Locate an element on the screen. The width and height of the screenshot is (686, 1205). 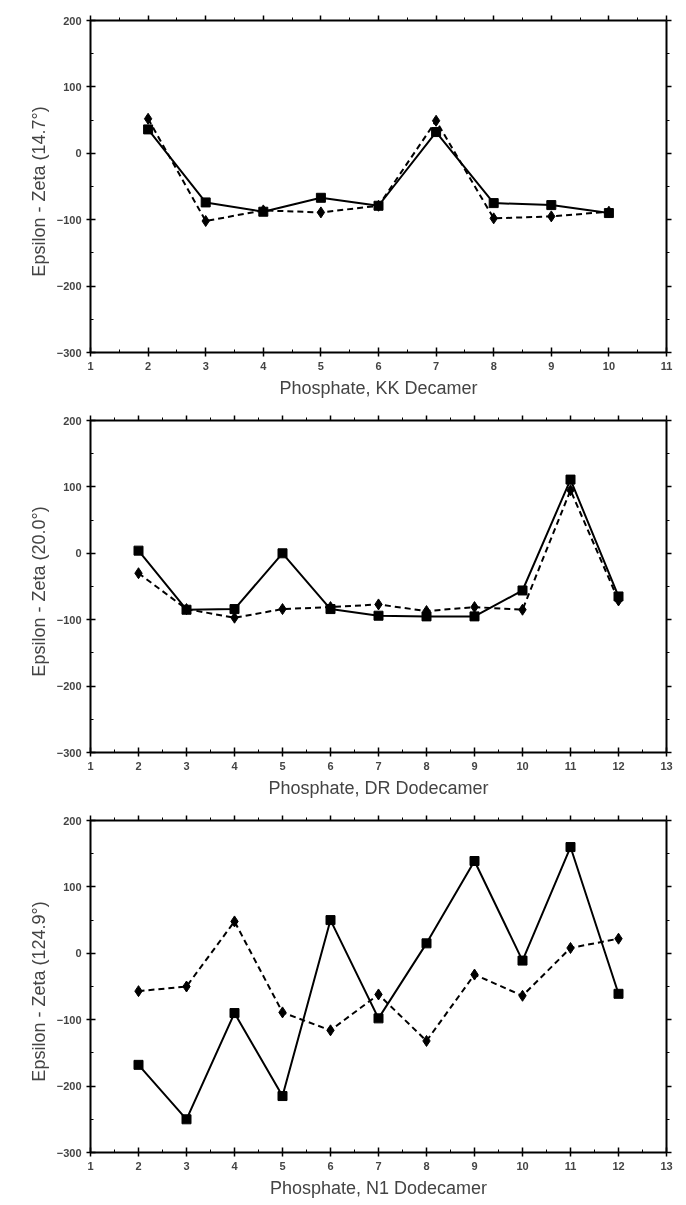
y-axis-title: Epsilon - Zeta (14.7°) is located at coordinates (38, 191).